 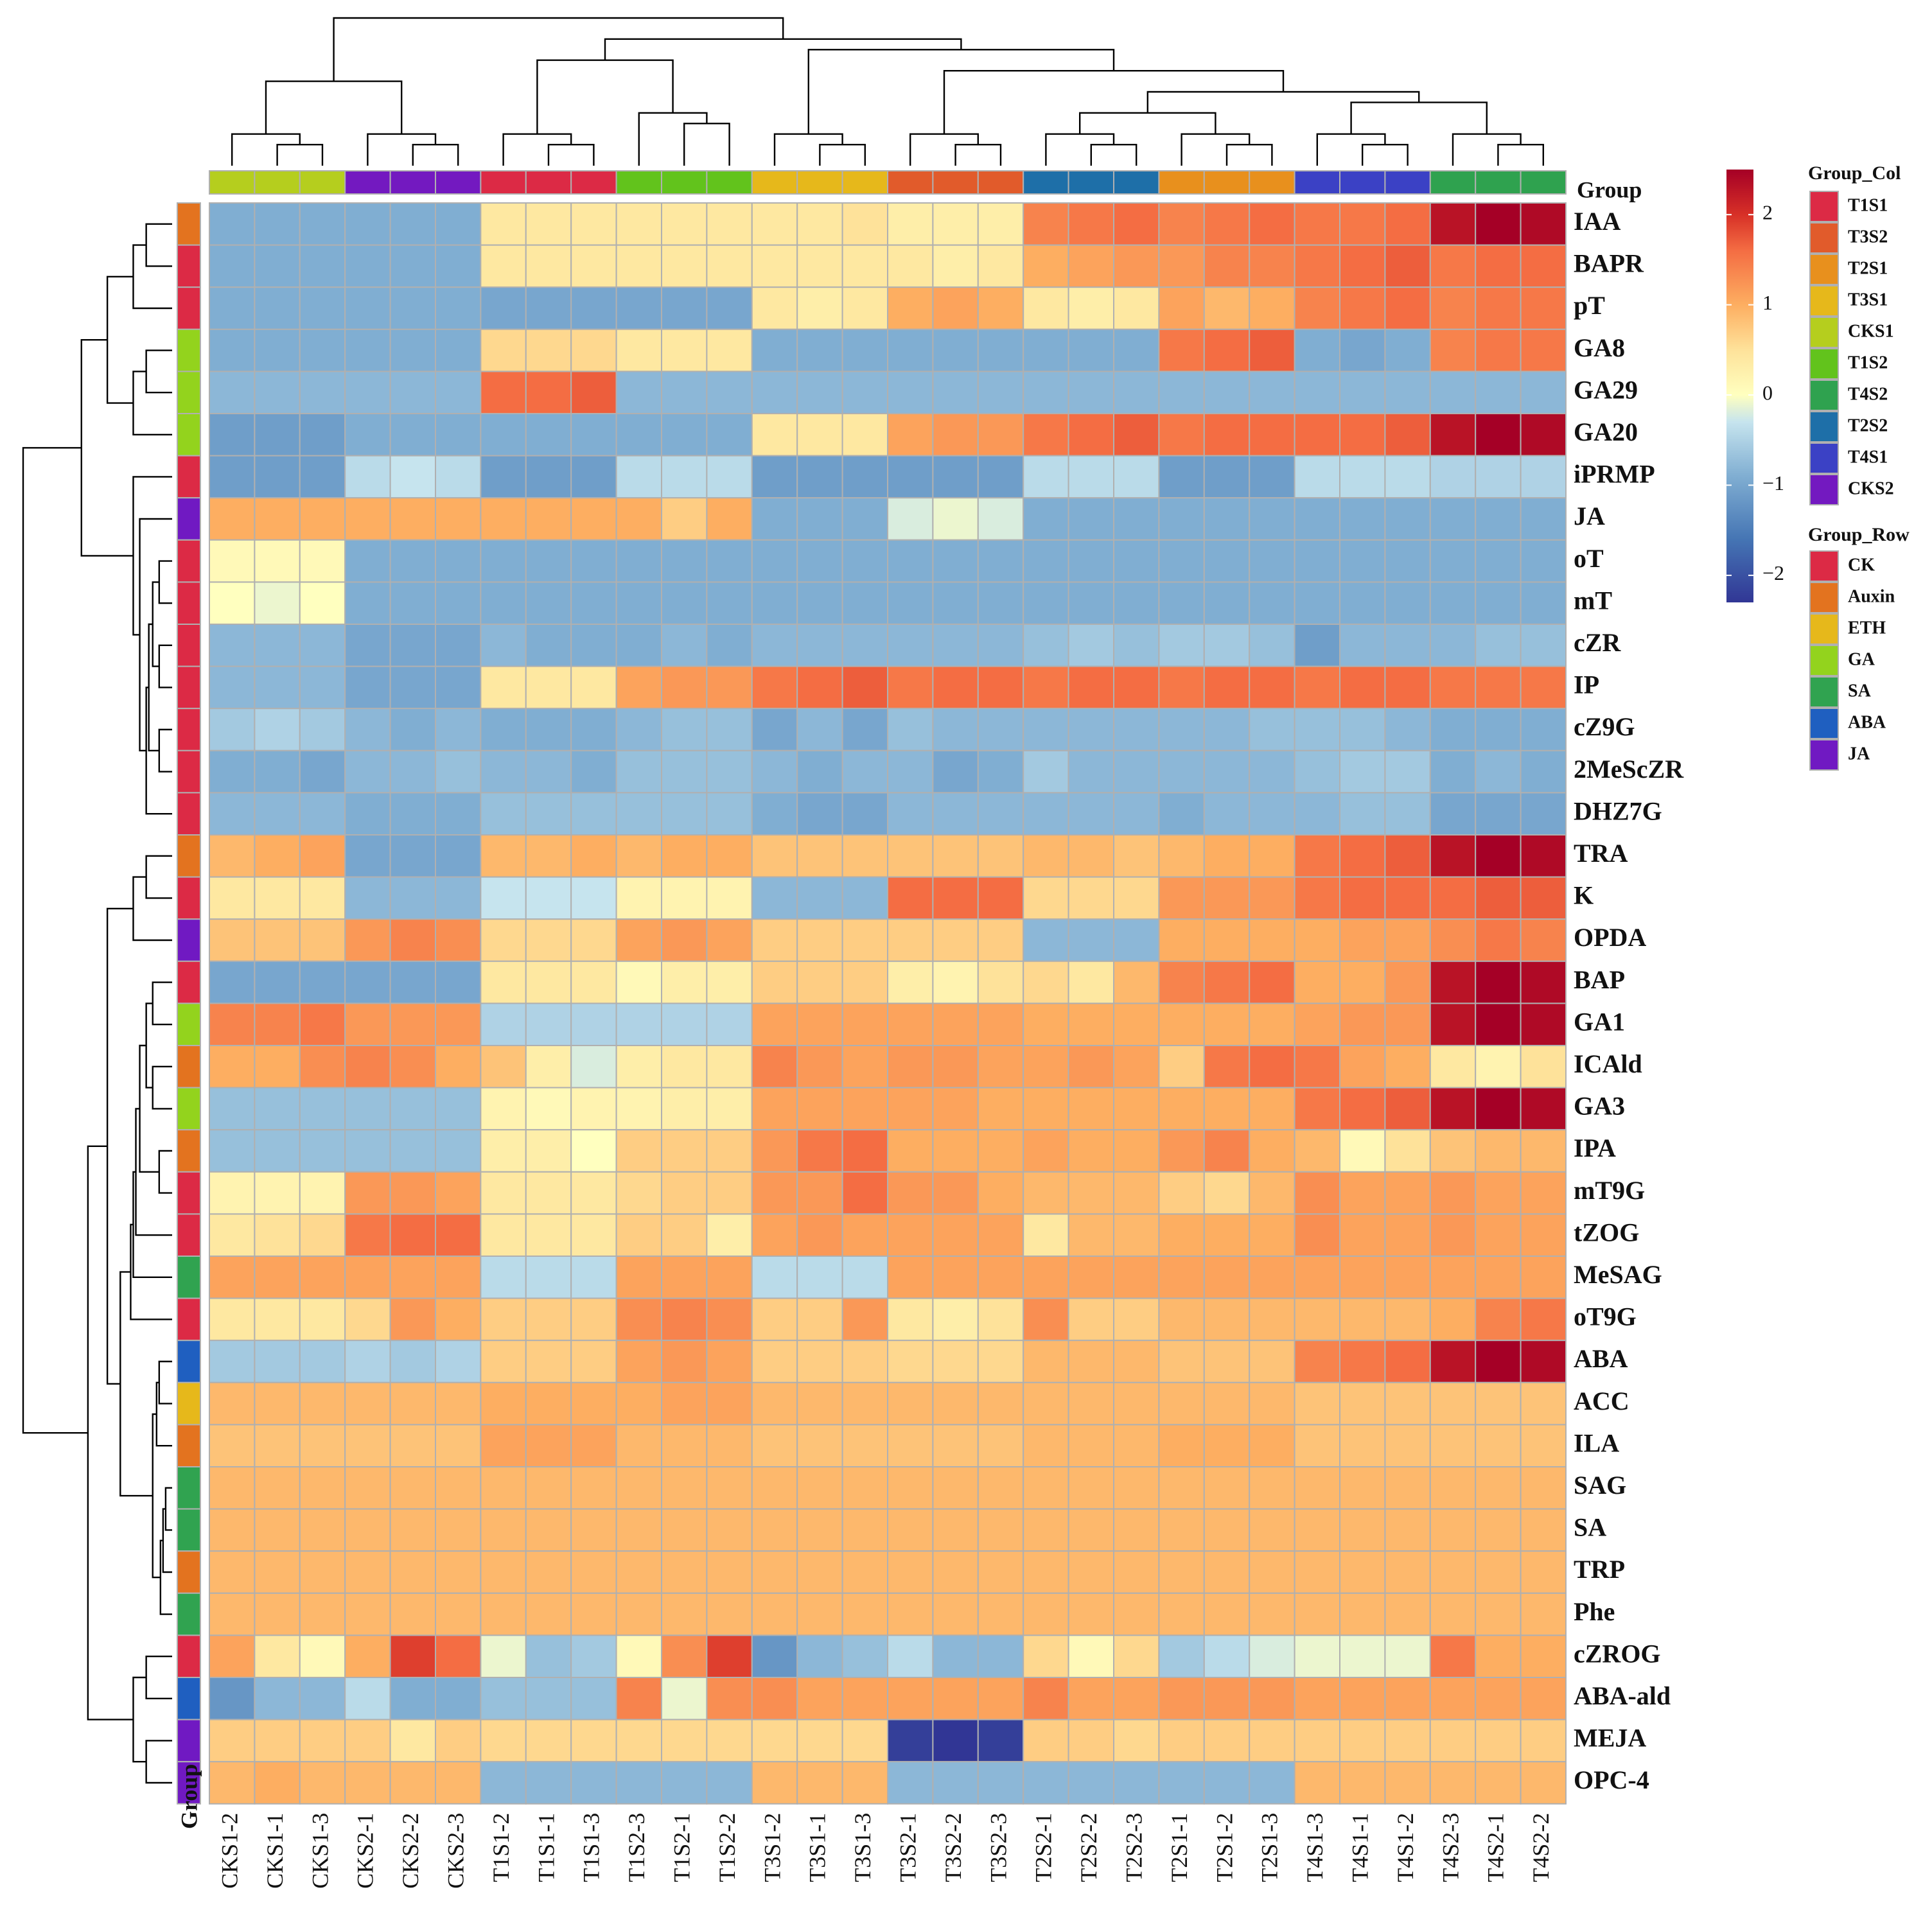 What do you see at coordinates (1859, 534) in the screenshot?
I see `group-row-legend-title: Group_Row` at bounding box center [1859, 534].